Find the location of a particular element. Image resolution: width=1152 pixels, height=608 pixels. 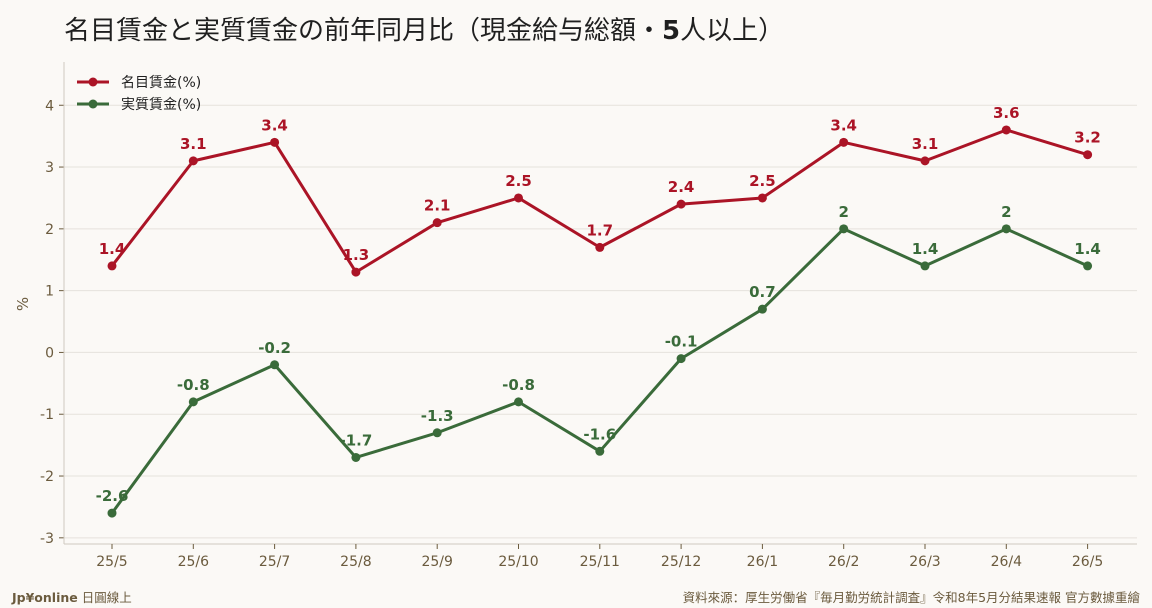

x-tick-label: 25/9 is located at coordinates (436, 562).